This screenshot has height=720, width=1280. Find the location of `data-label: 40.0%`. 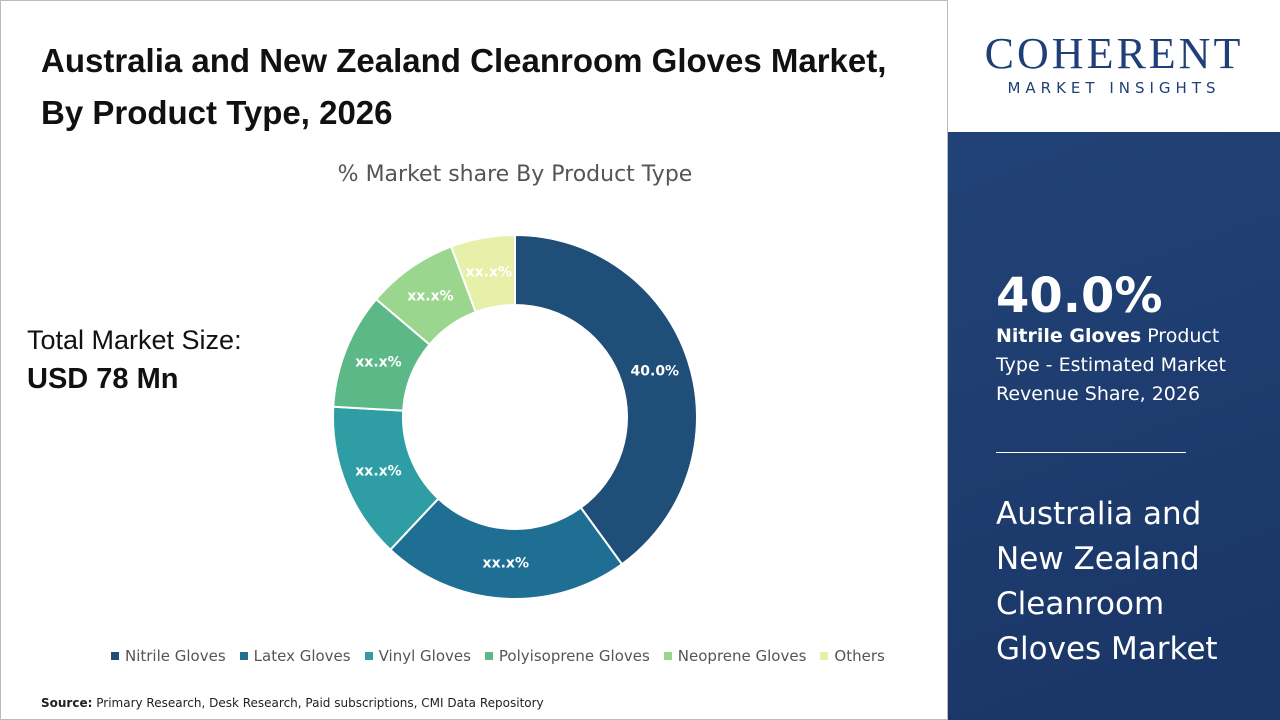

data-label: 40.0% is located at coordinates (655, 372).